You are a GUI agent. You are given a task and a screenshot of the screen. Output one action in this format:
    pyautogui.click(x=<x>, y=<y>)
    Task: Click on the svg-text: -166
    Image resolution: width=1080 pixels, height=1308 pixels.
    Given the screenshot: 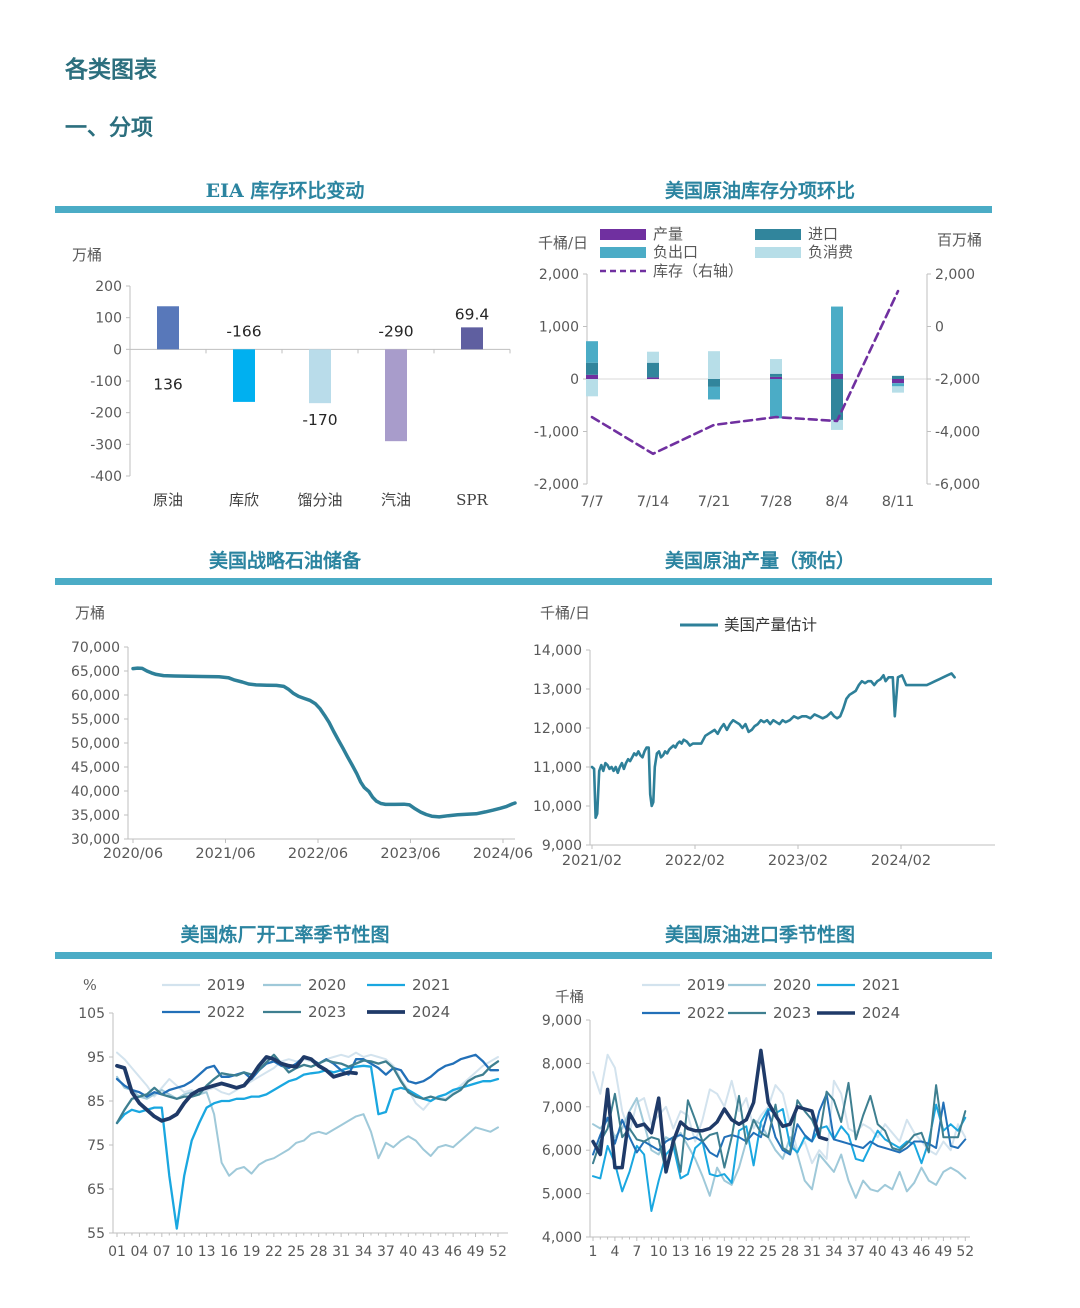 What is the action you would take?
    pyautogui.click(x=243, y=331)
    